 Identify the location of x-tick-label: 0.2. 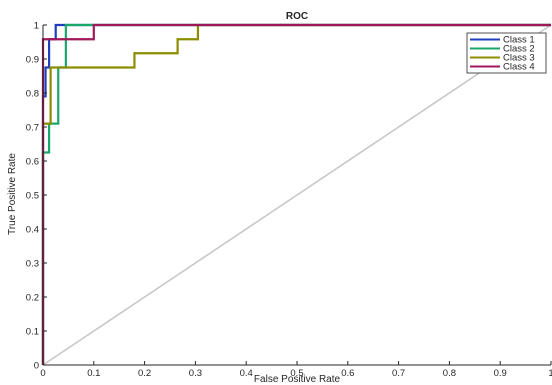
(144, 373).